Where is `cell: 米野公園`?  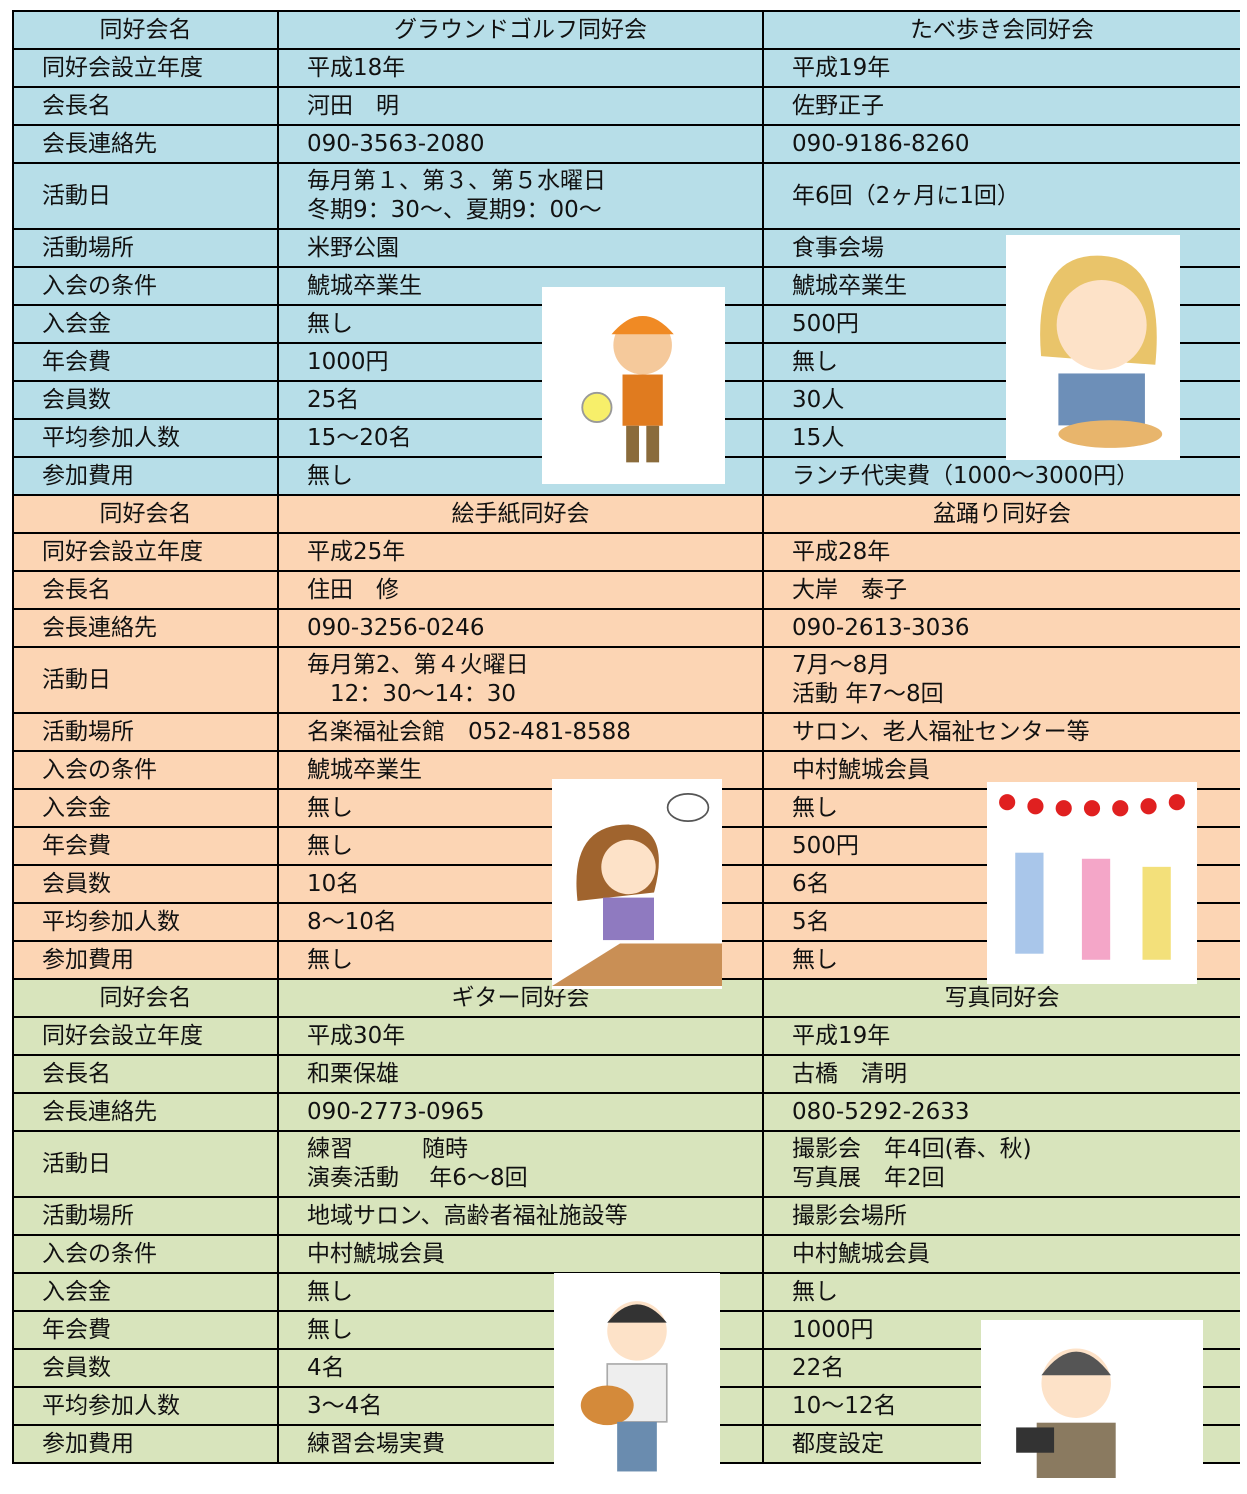 cell: 米野公園 is located at coordinates (520, 248).